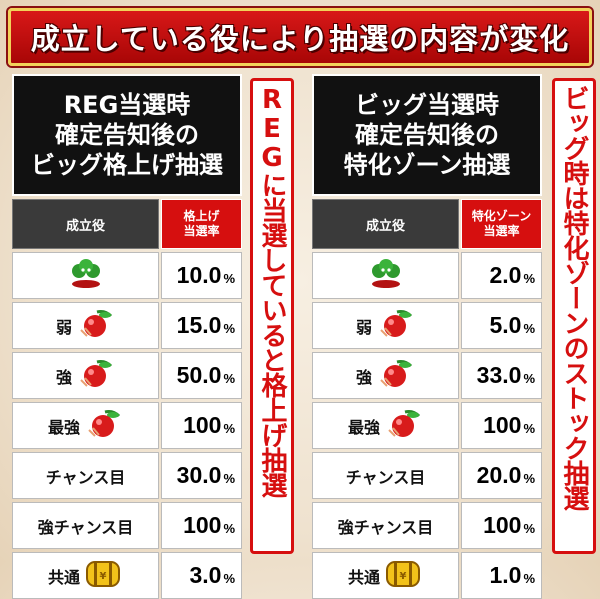 This screenshot has width=600, height=599. I want to click on side-banner-text: ビッグ時は特化ゾーンのストック抽選, so click(574, 297).